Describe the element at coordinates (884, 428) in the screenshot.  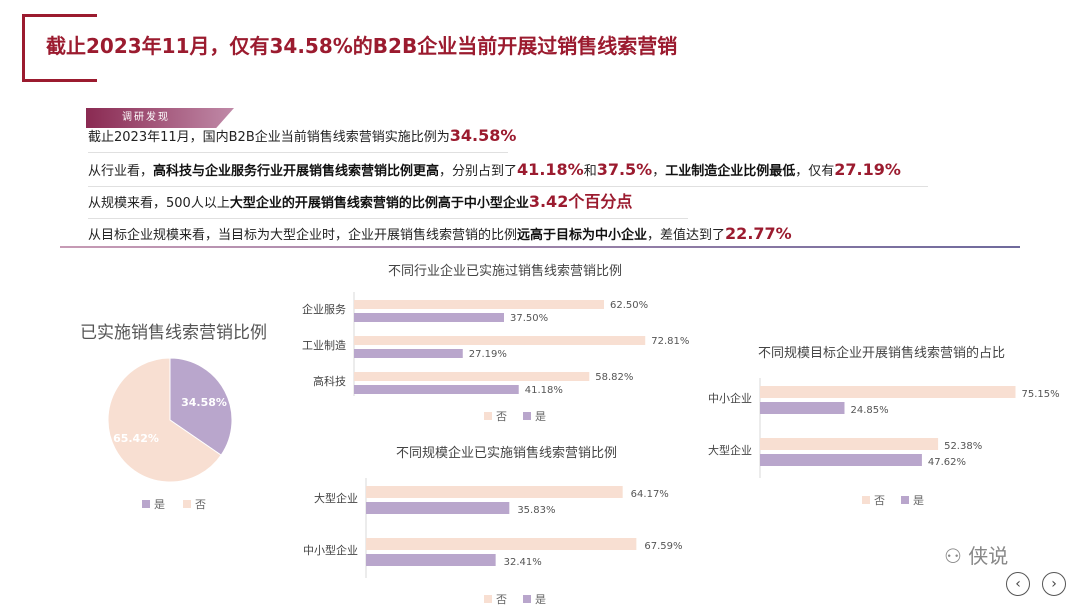
I see `target-bar-chart: 中小企业 75.15% 24.85% 大型企业 52.38% 47.62%` at that location.